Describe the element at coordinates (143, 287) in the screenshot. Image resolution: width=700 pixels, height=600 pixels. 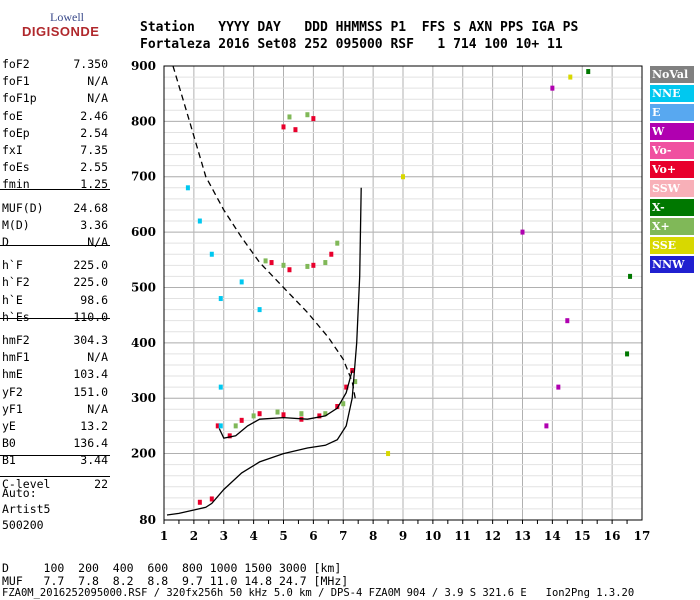
I see `y-tick-label: 500` at that location.